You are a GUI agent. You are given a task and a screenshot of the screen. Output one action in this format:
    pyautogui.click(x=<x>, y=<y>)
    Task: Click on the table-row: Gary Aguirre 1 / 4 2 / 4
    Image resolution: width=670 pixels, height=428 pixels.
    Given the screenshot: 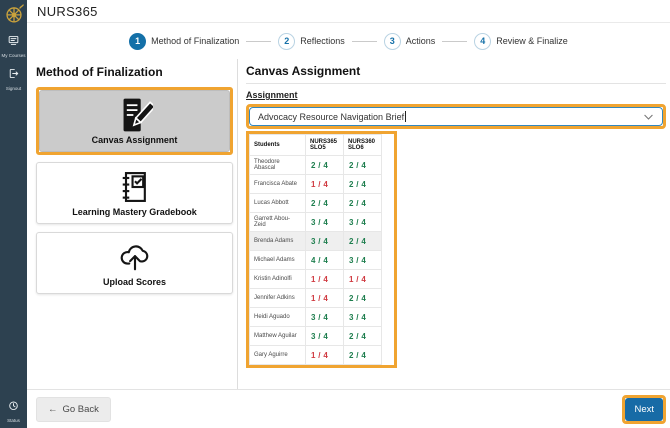 What is the action you would take?
    pyautogui.click(x=315, y=355)
    